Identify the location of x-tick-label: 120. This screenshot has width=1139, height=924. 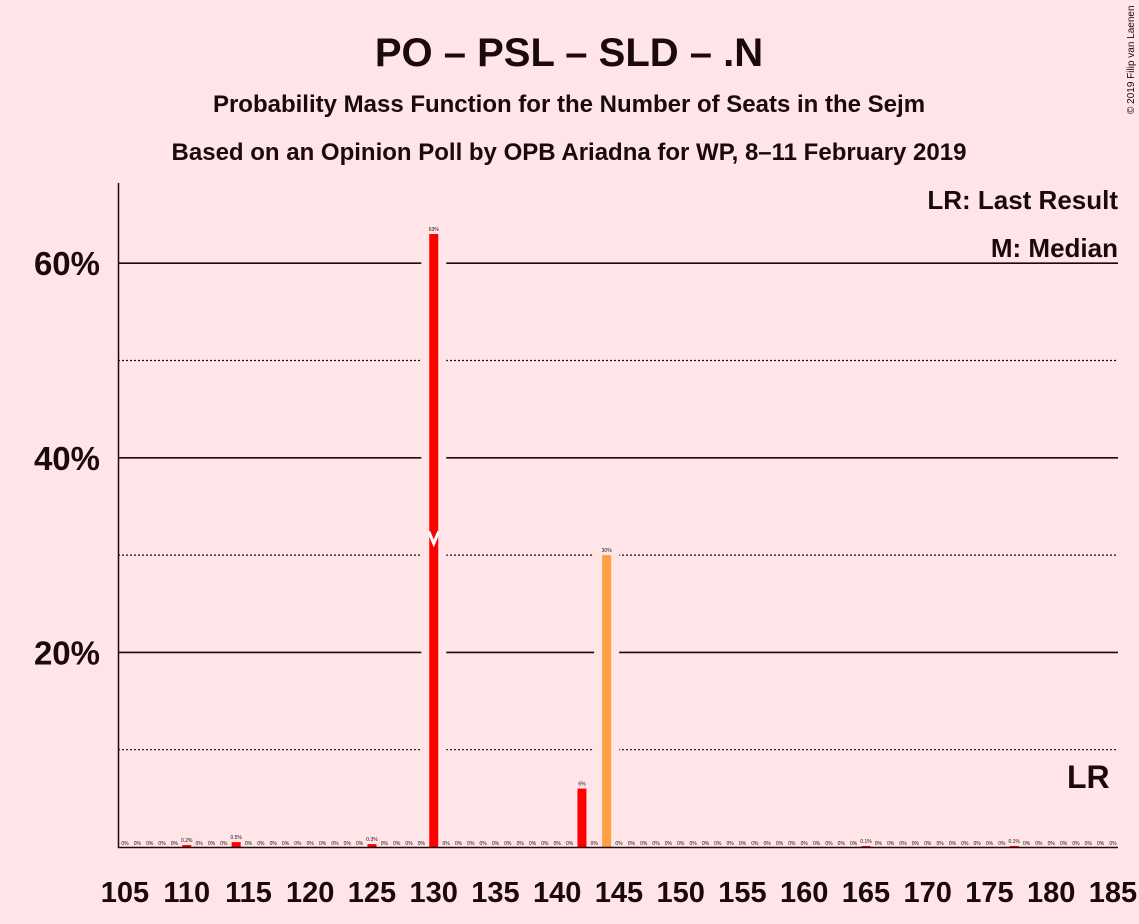
(310, 893).